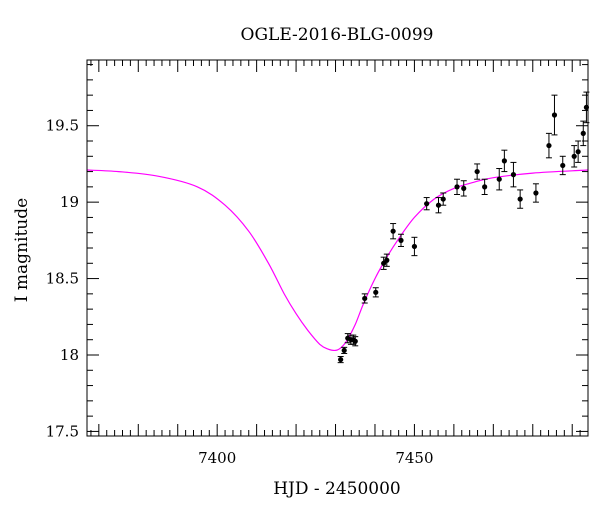  What do you see at coordinates (337, 489) in the screenshot?
I see `x-axis-label: HJD - 2450000` at bounding box center [337, 489].